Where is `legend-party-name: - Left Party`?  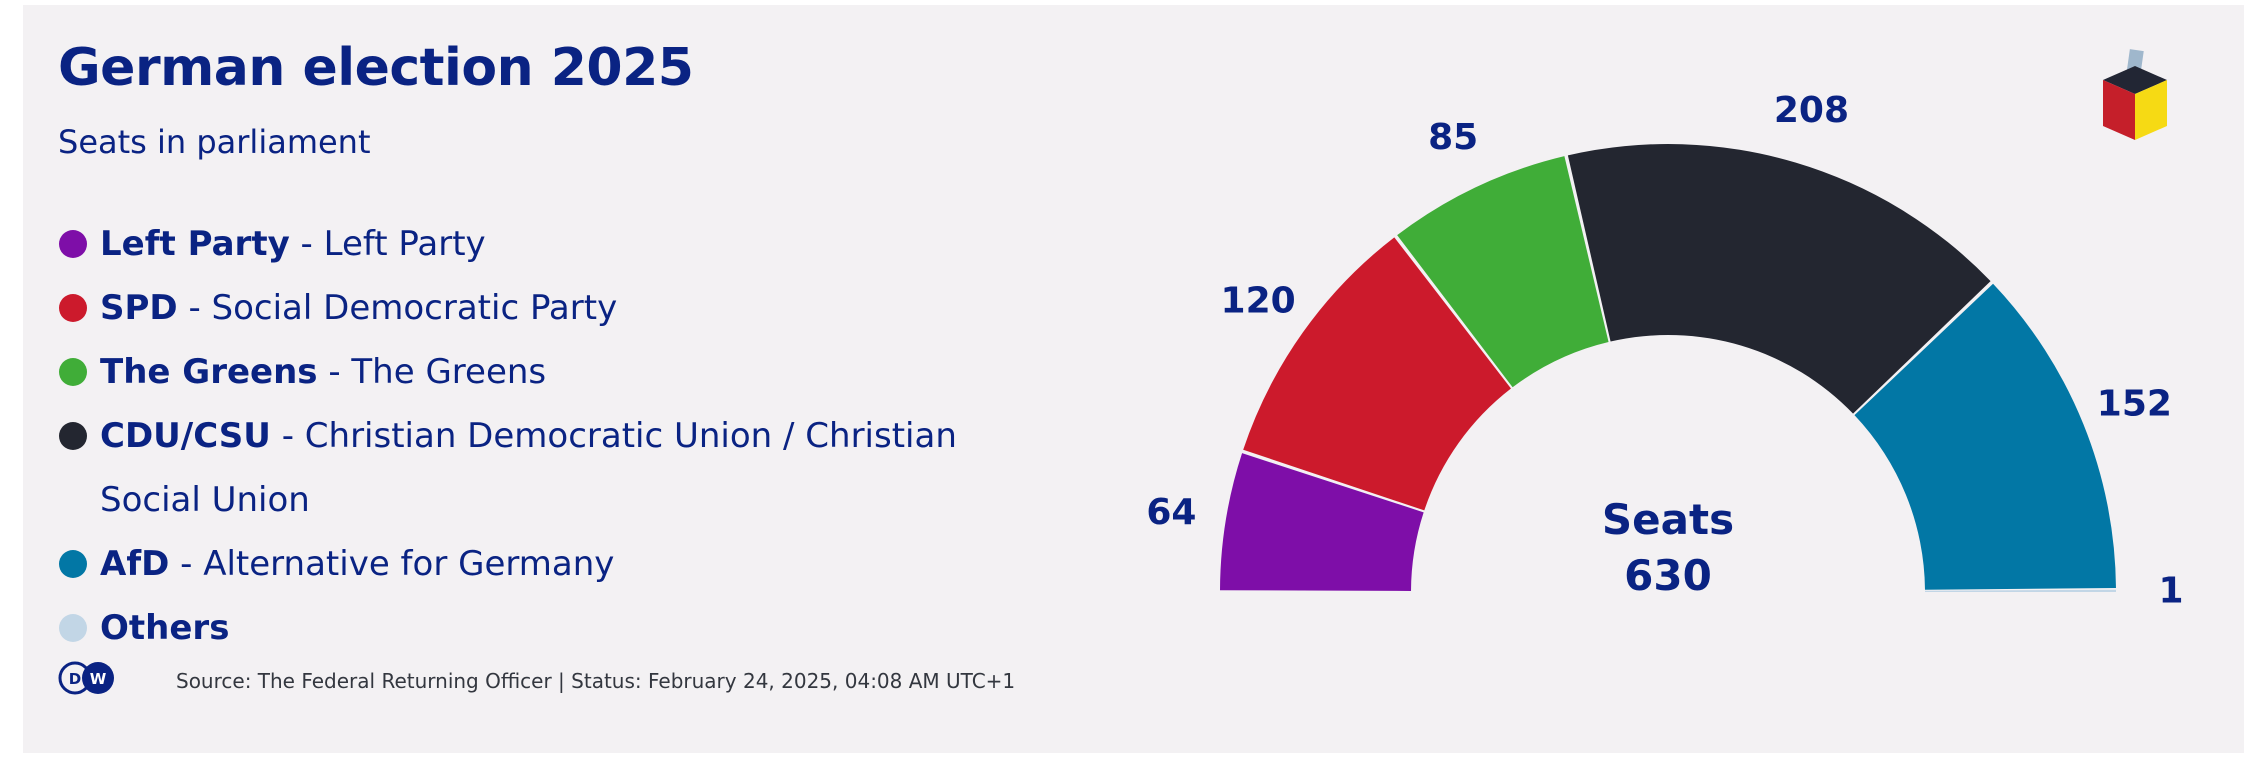 legend-party-name: - Left Party is located at coordinates (387, 244).